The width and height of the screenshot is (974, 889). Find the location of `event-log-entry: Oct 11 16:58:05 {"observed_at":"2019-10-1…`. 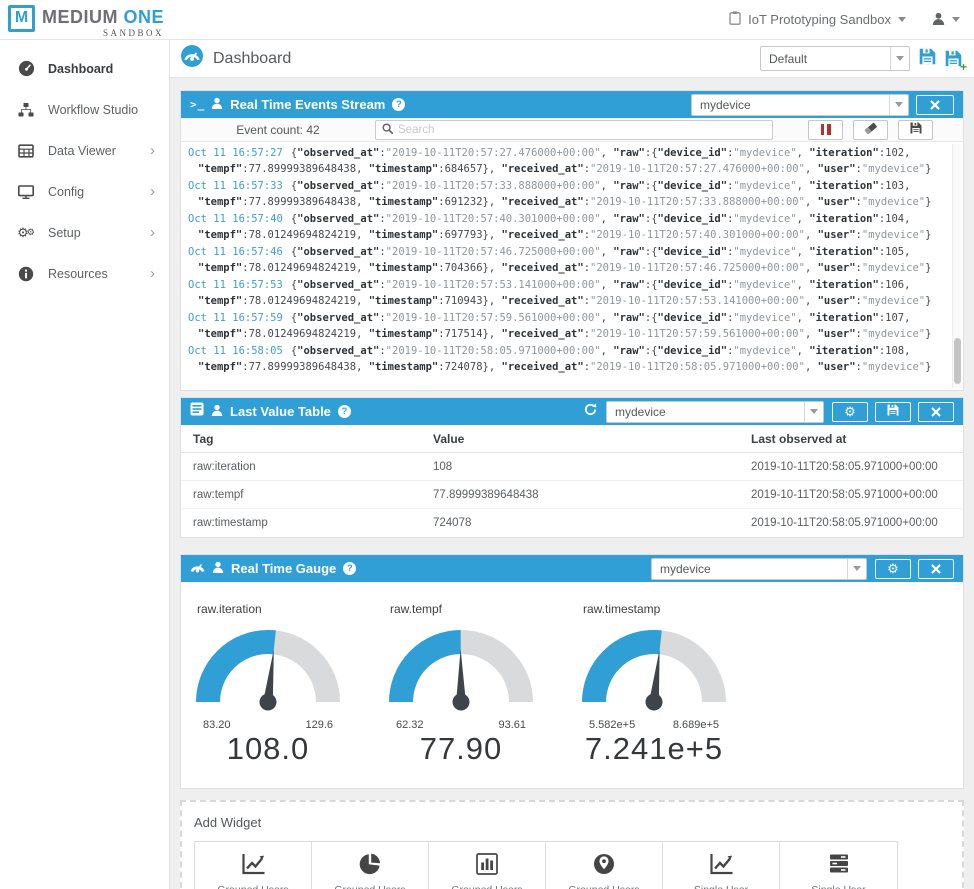

event-log-entry: Oct 11 16:58:05 {"observed_at":"2019-10-1… is located at coordinates (560, 359).